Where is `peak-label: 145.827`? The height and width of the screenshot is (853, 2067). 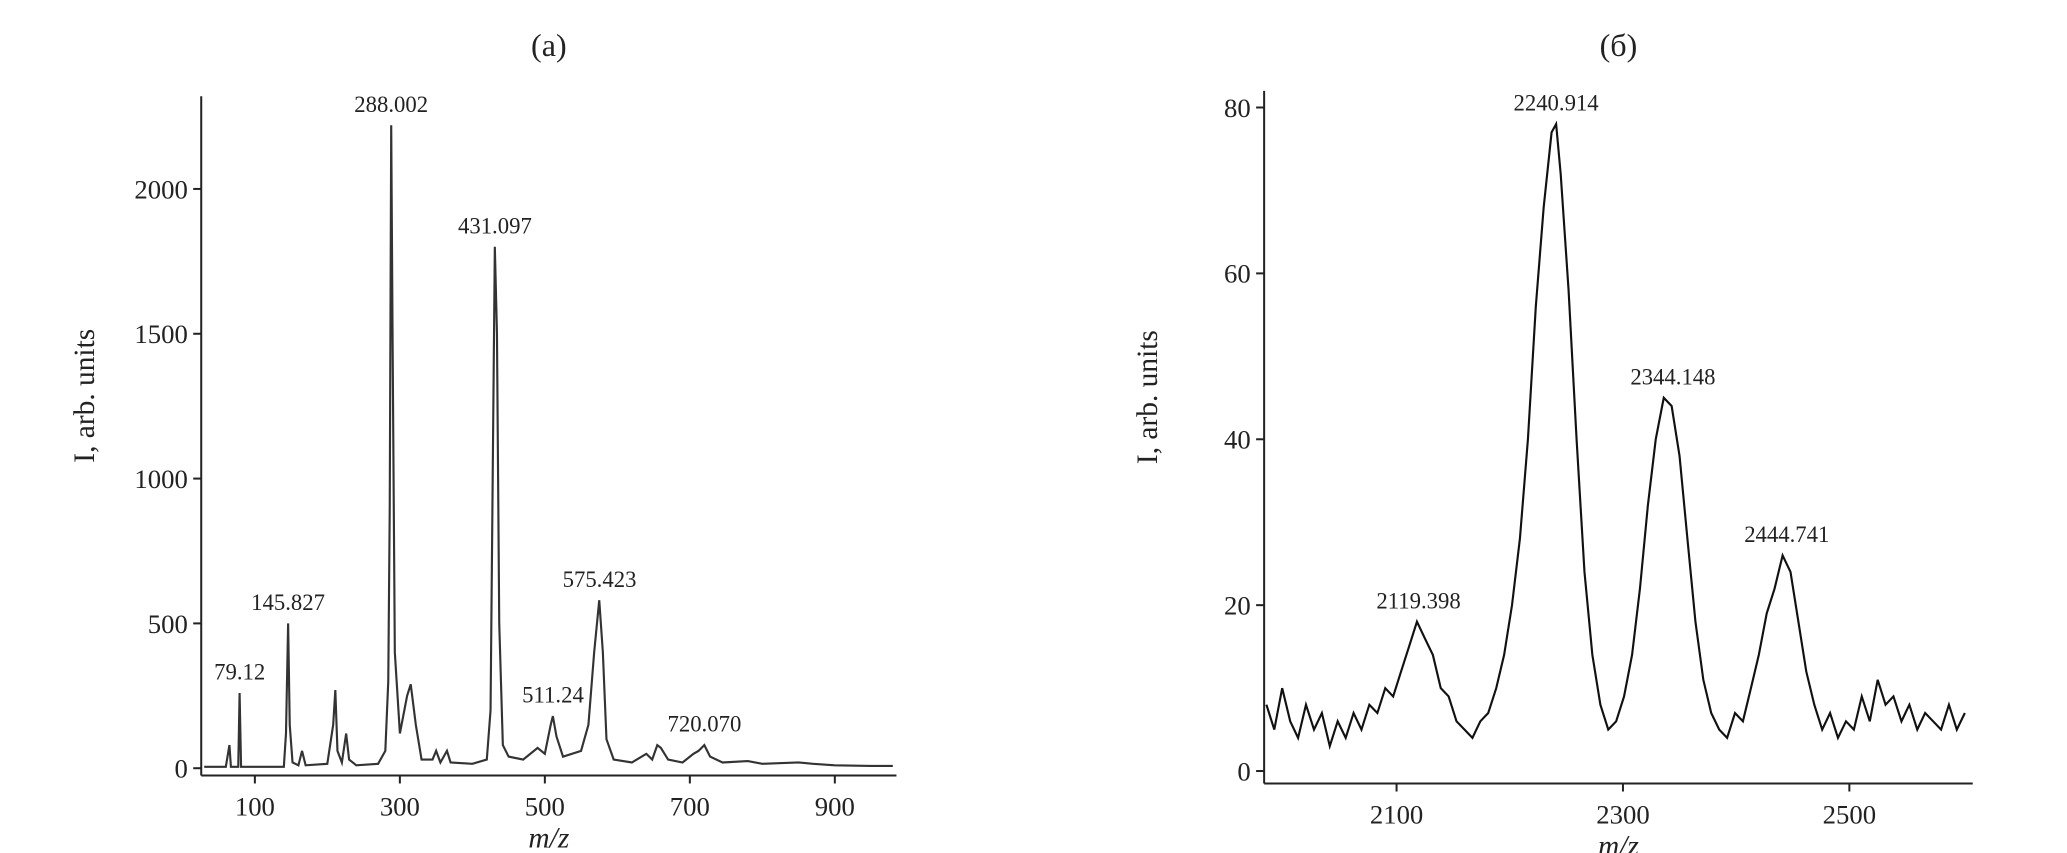 peak-label: 145.827 is located at coordinates (288, 602).